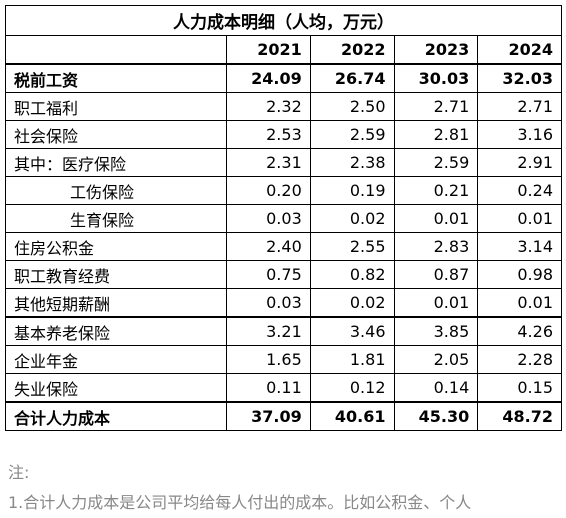  I want to click on cell-value: 0.24, so click(519, 190).